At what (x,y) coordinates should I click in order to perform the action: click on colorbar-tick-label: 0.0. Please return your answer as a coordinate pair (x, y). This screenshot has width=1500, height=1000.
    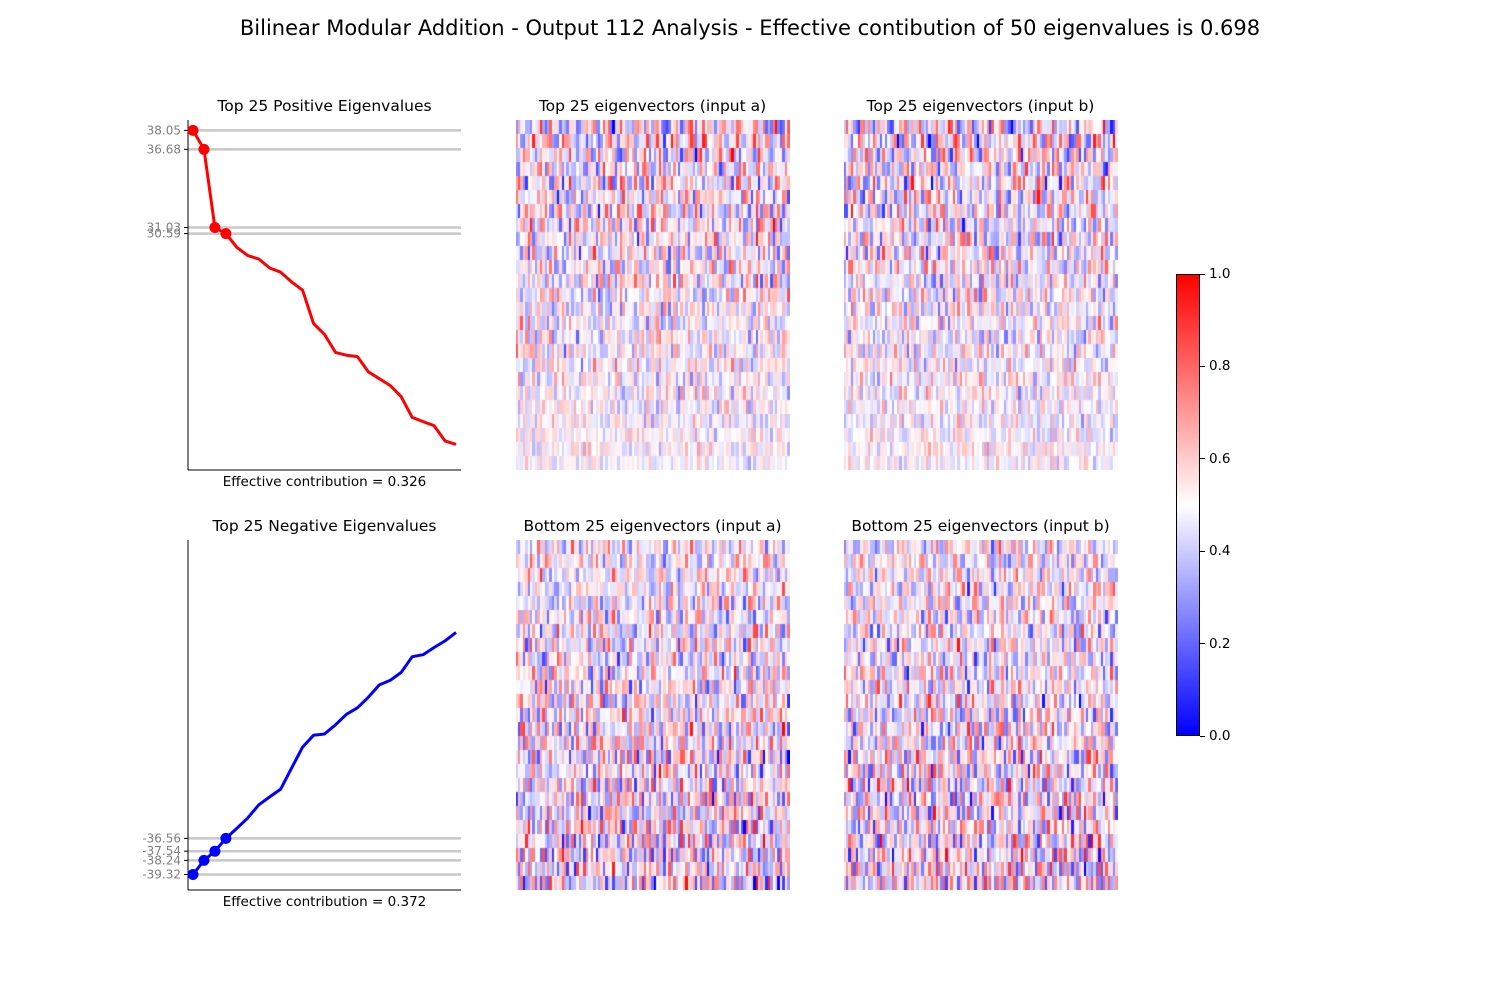
    Looking at the image, I should click on (1220, 736).